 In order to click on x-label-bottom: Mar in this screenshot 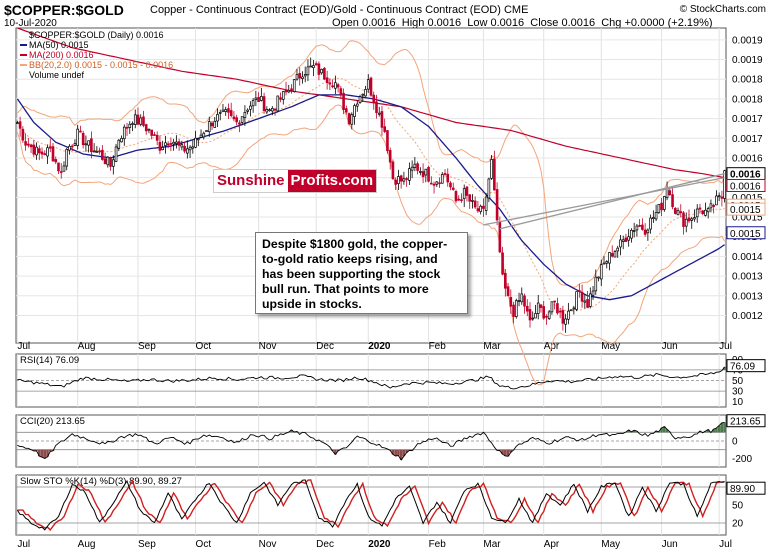, I will do `click(492, 544)`.